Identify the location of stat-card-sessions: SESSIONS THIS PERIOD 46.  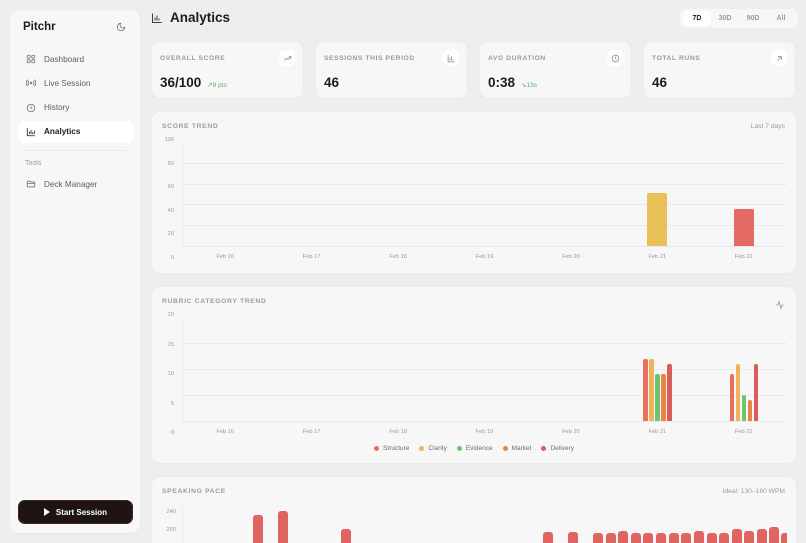
(391, 70).